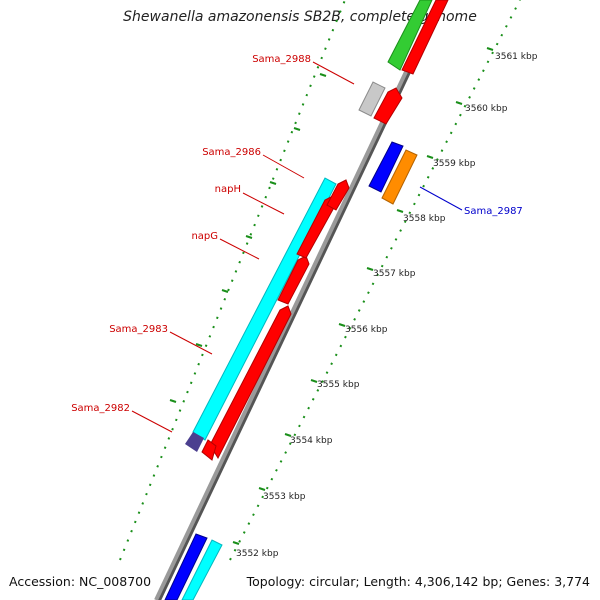  Describe the element at coordinates (454, 164) in the screenshot. I see `tick-label-3559: 3559 kbp` at that location.